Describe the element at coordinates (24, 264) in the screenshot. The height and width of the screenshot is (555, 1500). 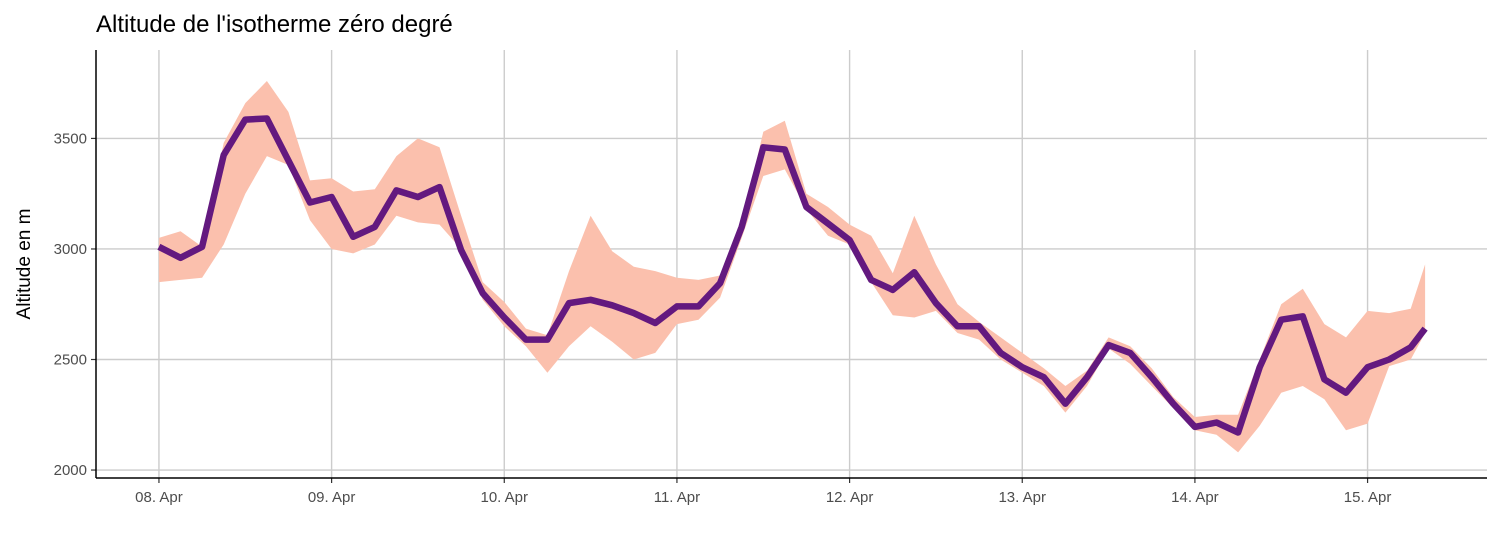
I see `y-axis-label: Altitude en m` at that location.